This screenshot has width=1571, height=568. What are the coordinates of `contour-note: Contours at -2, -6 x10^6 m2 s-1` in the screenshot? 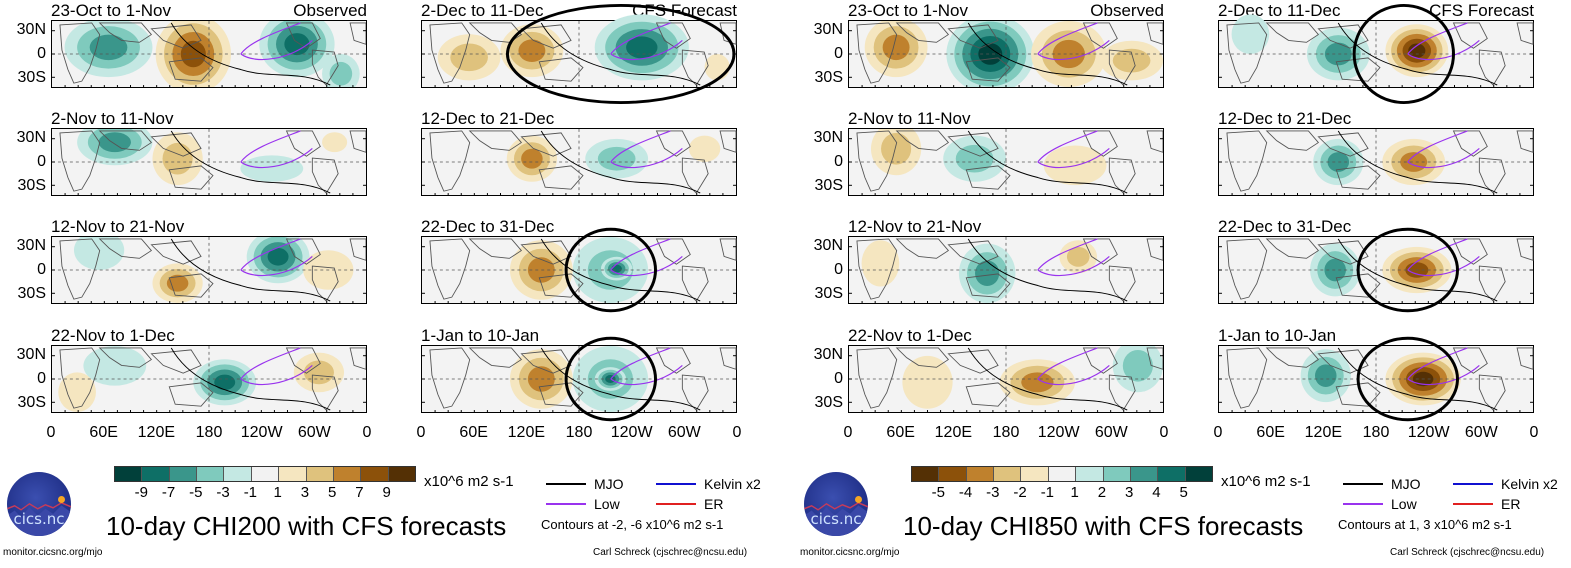 It's located at (632, 524).